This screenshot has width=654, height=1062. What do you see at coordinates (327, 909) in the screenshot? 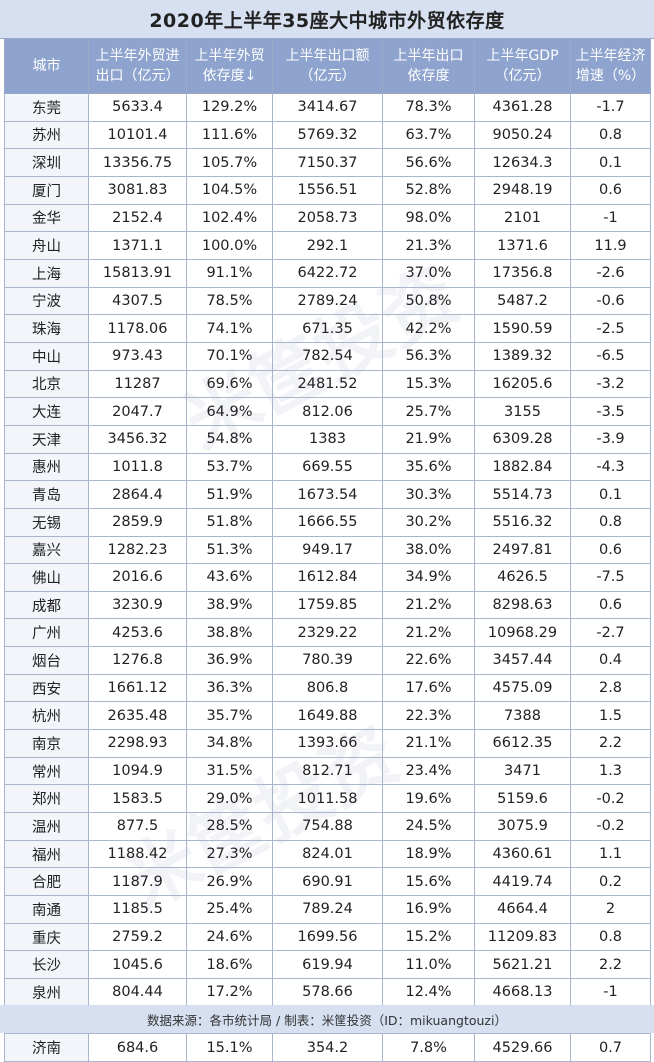
I see `table-row: 南通 1185.5 25.4% 789.24 16.9% 4664.4 2` at bounding box center [327, 909].